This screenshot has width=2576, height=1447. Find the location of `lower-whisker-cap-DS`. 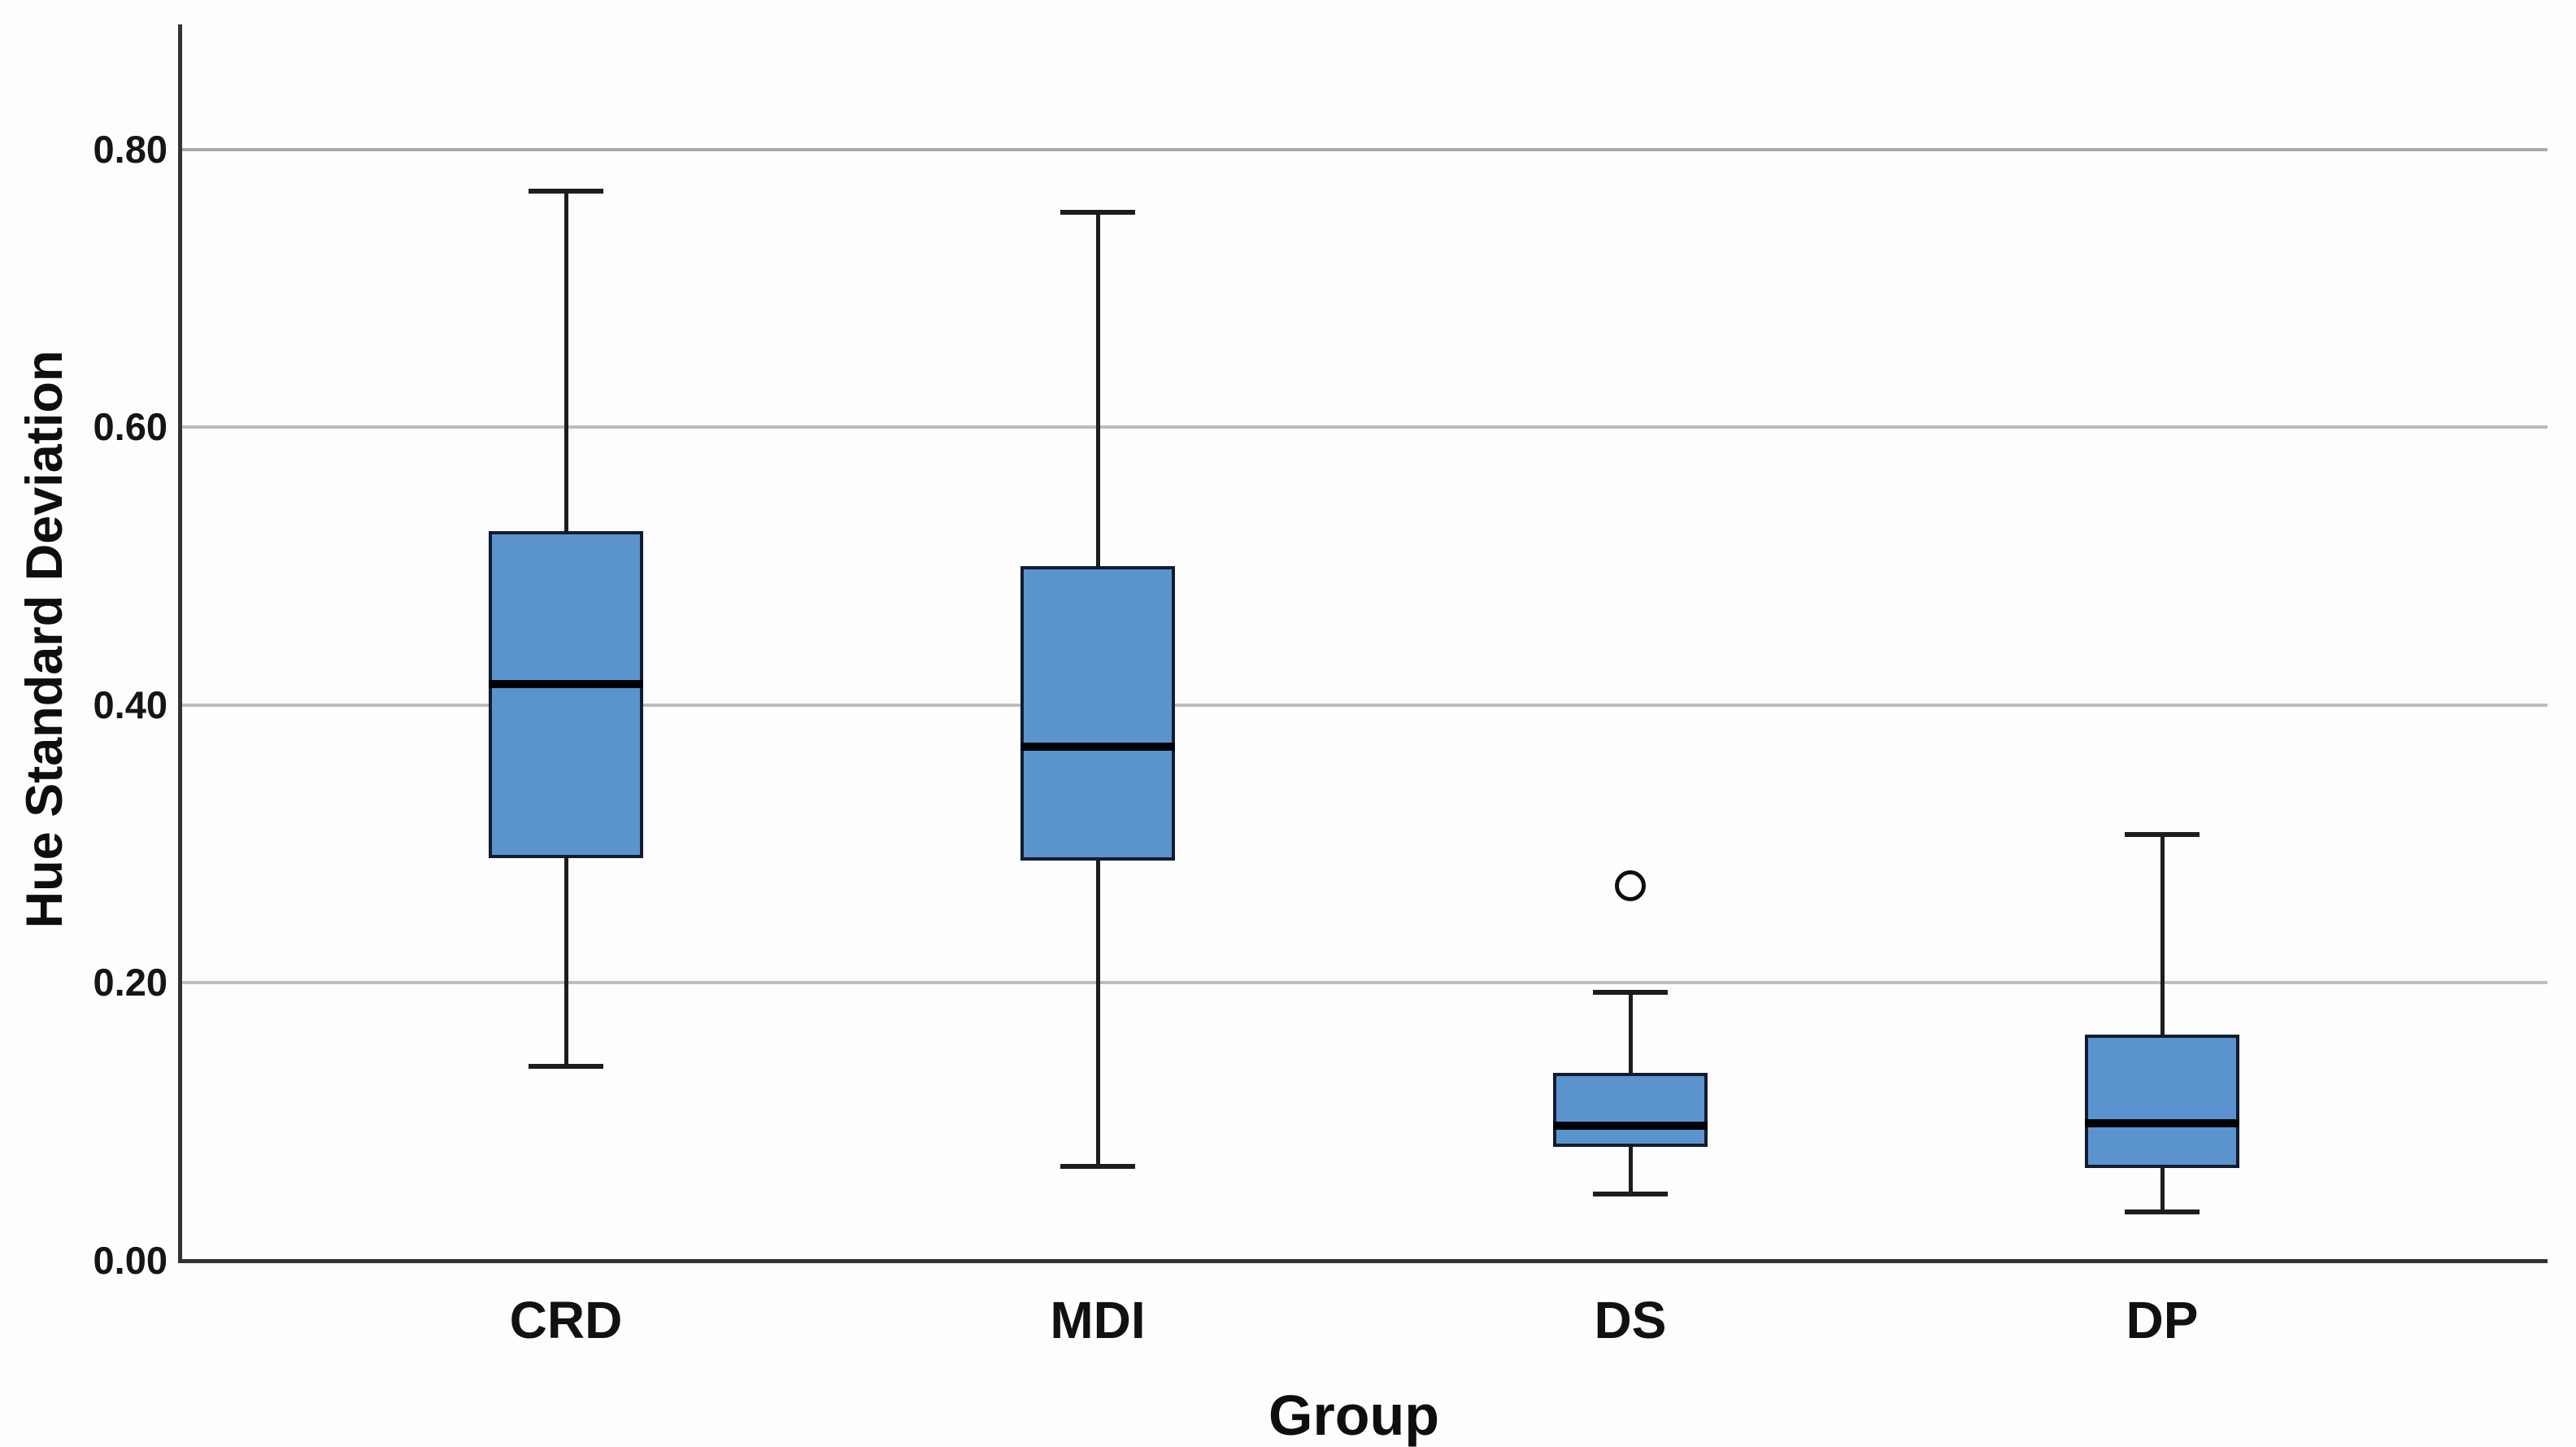

lower-whisker-cap-DS is located at coordinates (1631, 1194).